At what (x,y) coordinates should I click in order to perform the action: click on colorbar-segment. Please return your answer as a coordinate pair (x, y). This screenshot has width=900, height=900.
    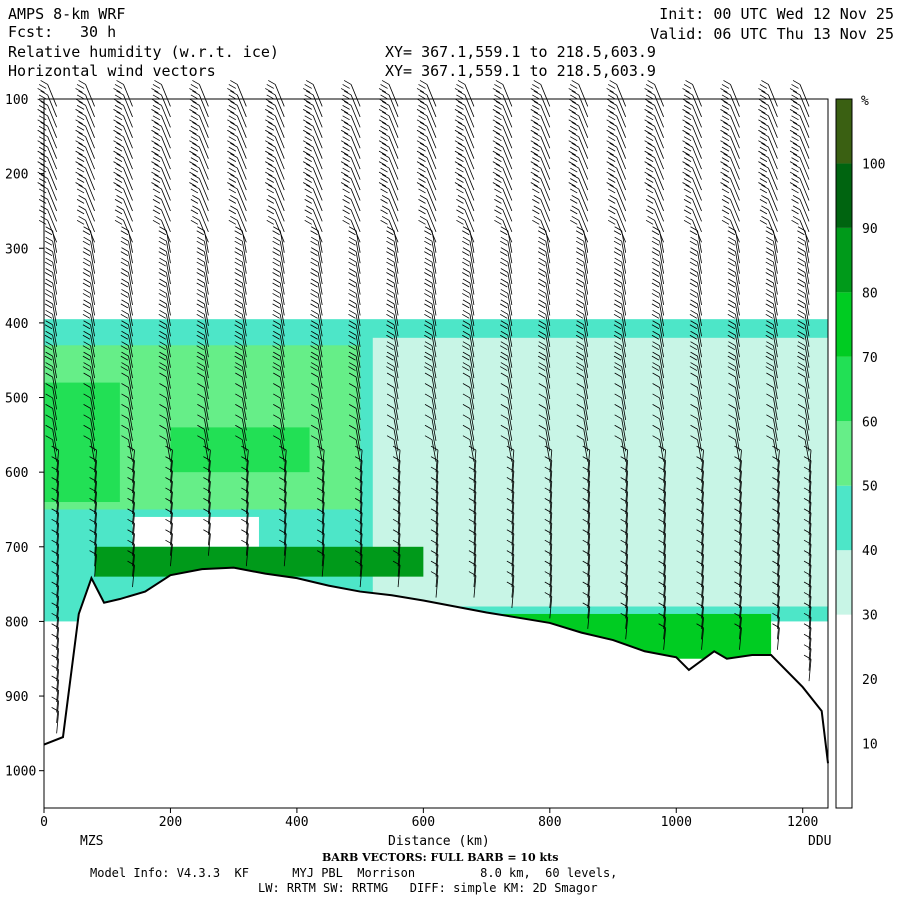
    Looking at the image, I should click on (844, 324).